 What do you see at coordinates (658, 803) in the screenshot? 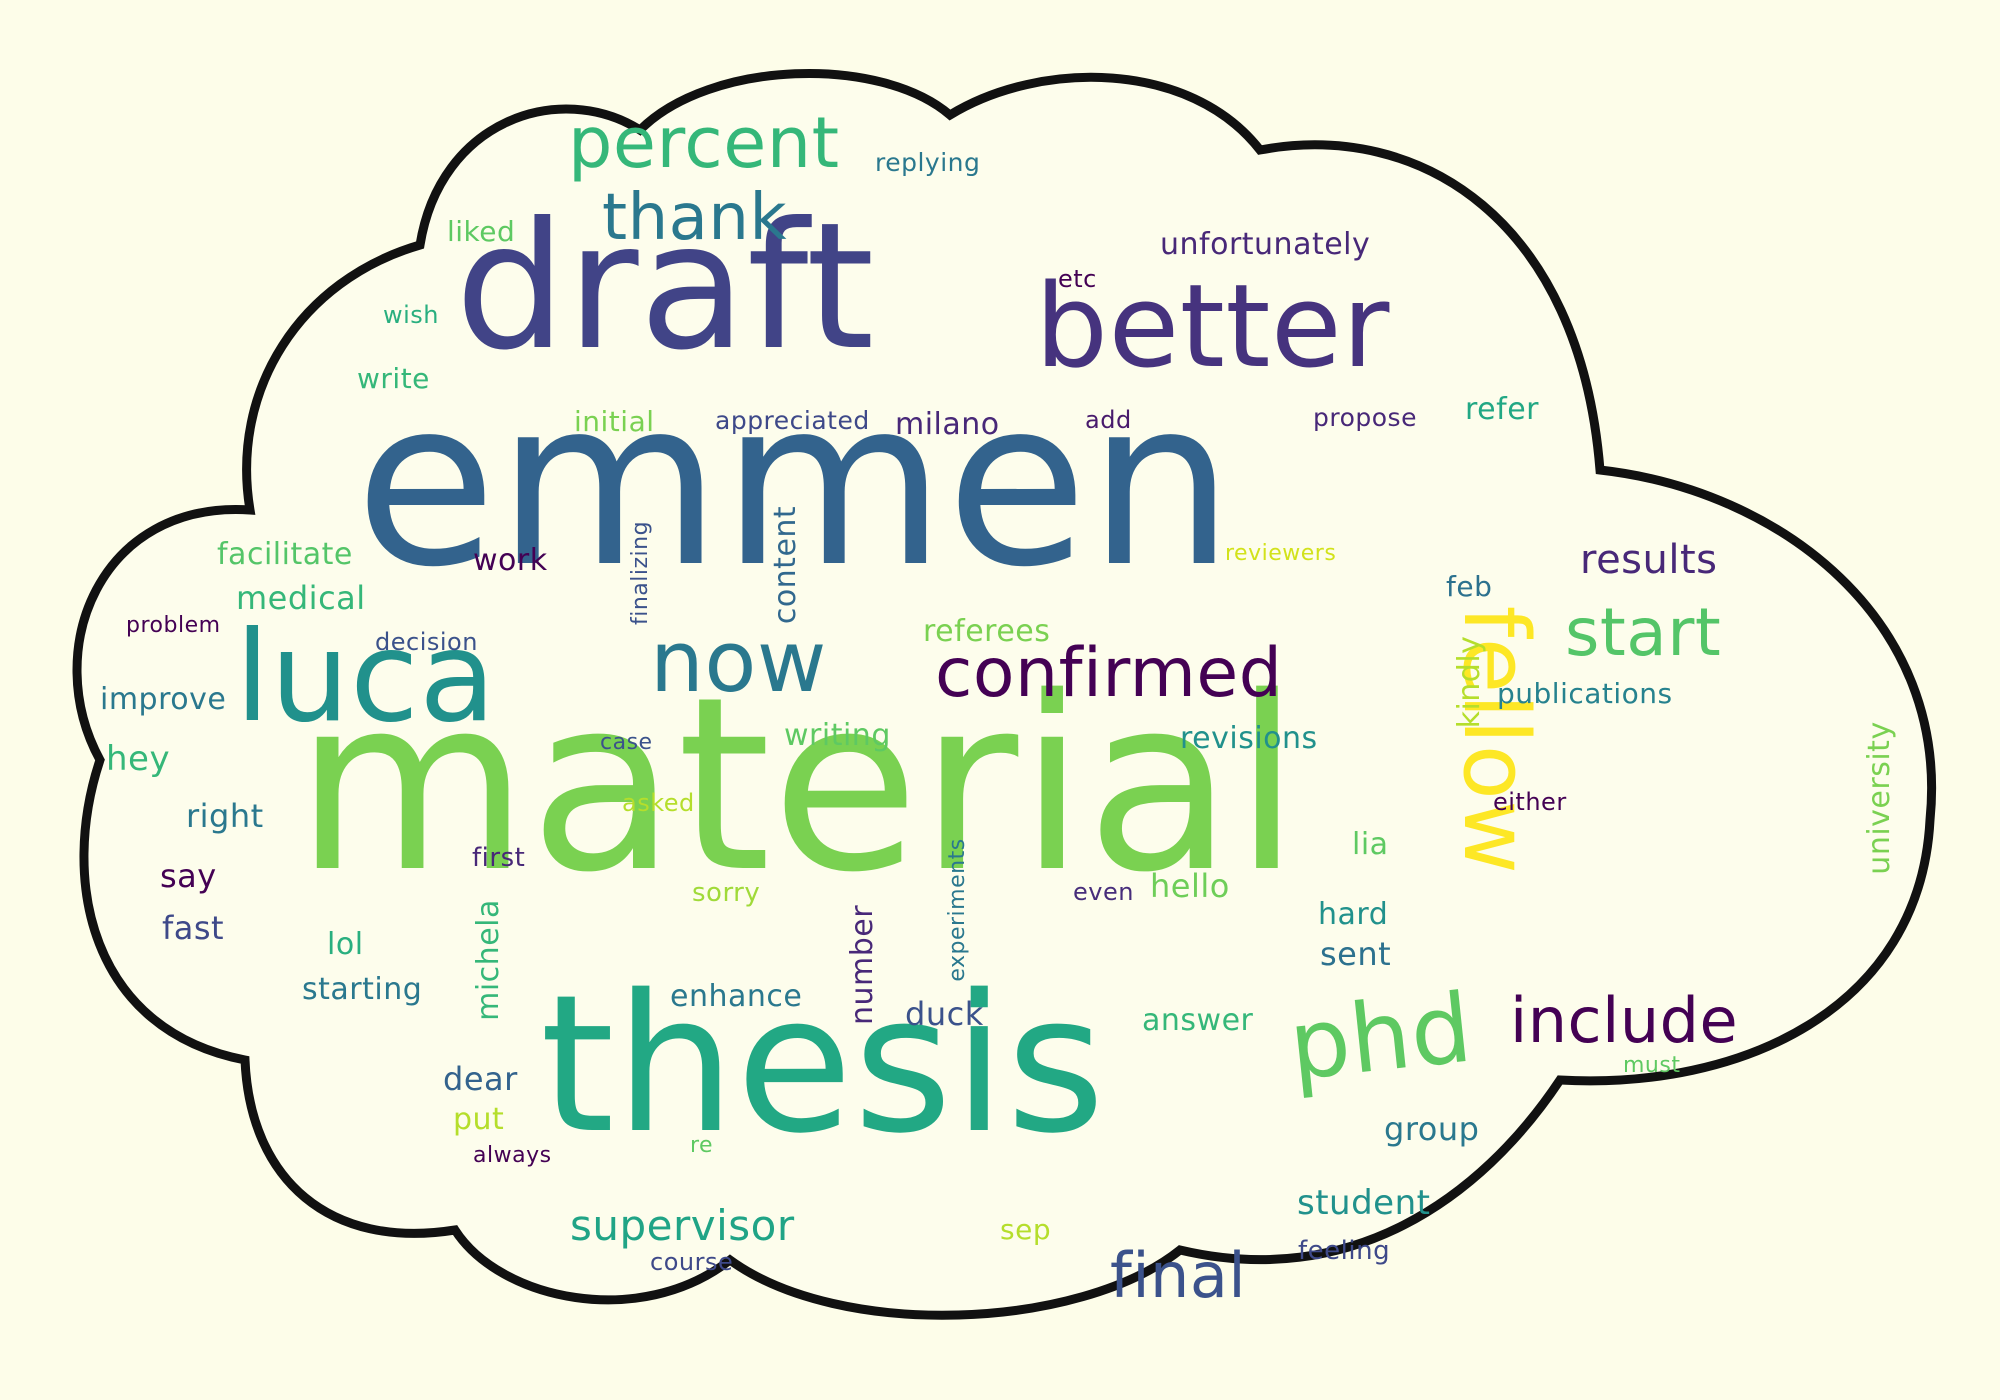
I see `word-asked: asked` at bounding box center [658, 803].